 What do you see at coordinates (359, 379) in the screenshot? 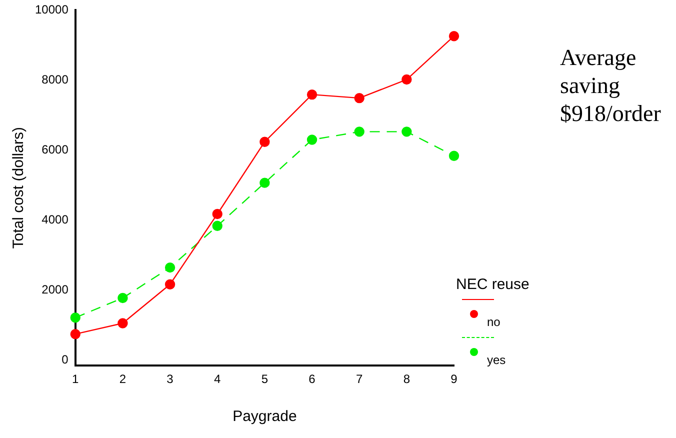
I see `x-tick-label: 7` at bounding box center [359, 379].